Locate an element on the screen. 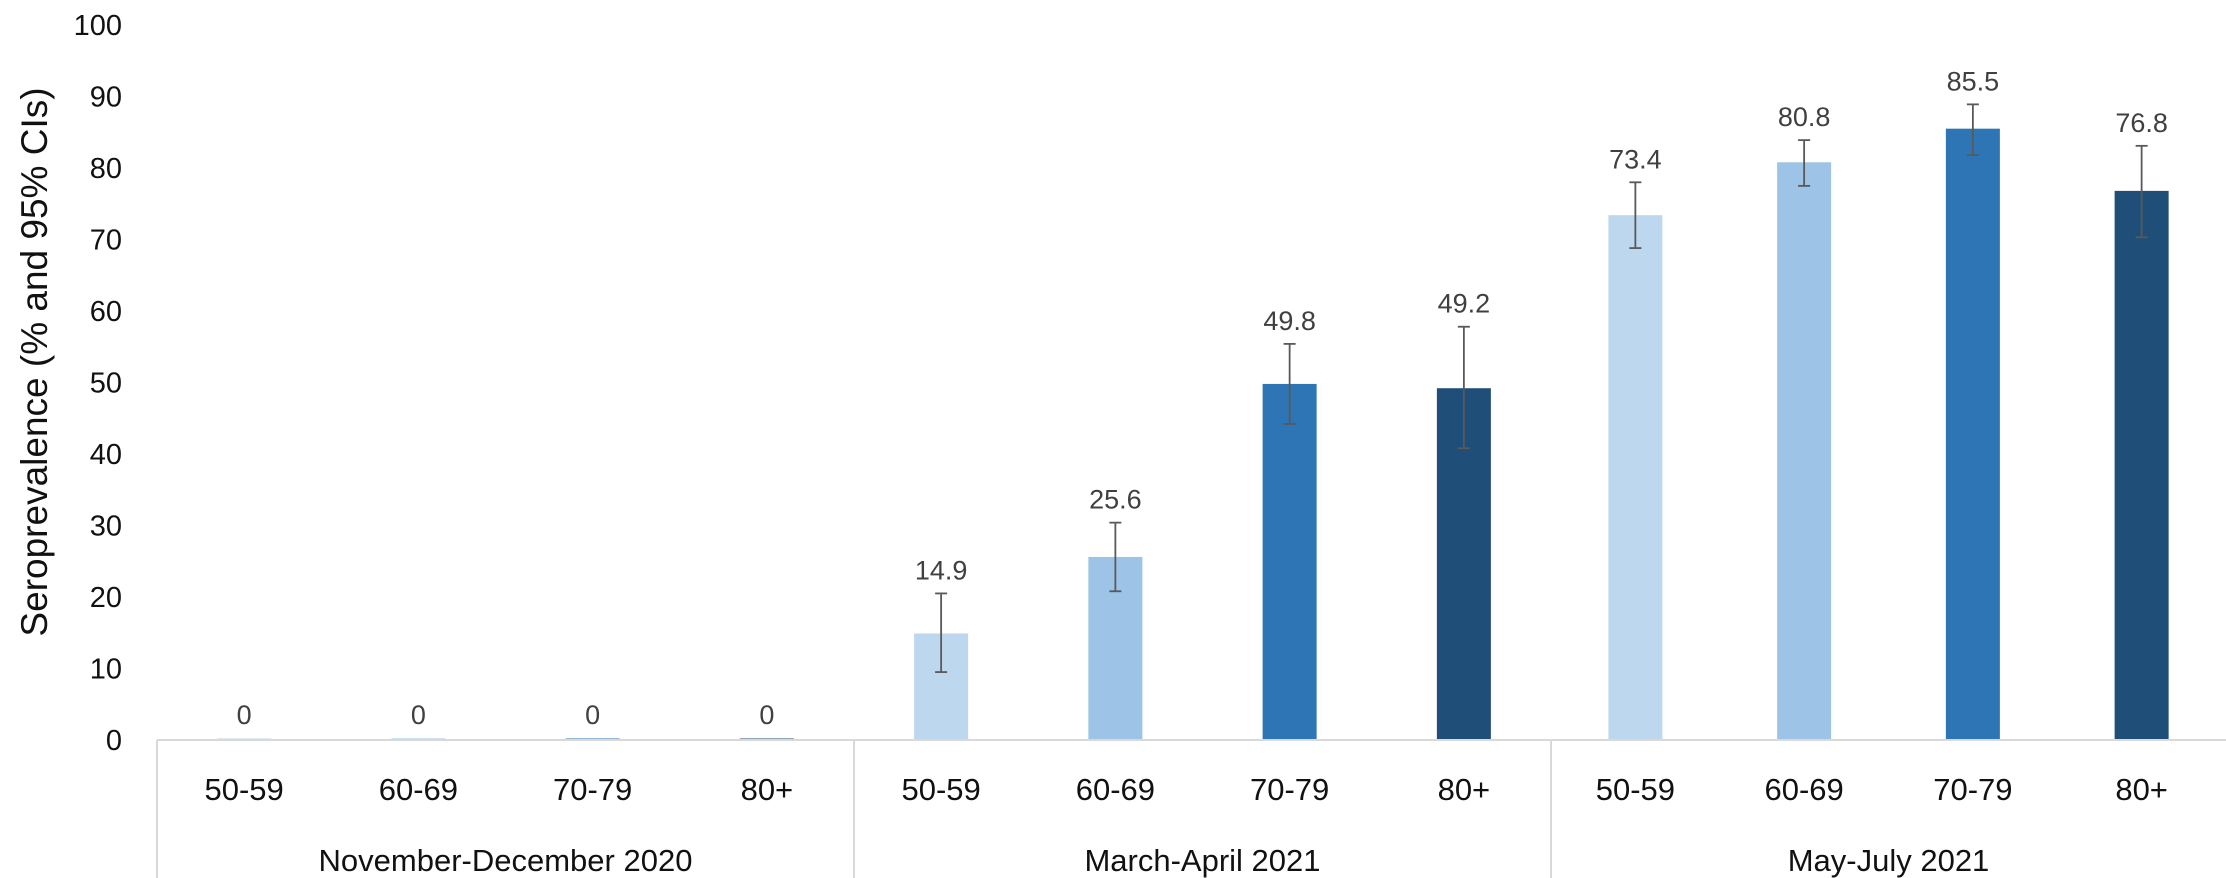 The width and height of the screenshot is (2226, 878). data-label: 73.4 is located at coordinates (1635, 159).